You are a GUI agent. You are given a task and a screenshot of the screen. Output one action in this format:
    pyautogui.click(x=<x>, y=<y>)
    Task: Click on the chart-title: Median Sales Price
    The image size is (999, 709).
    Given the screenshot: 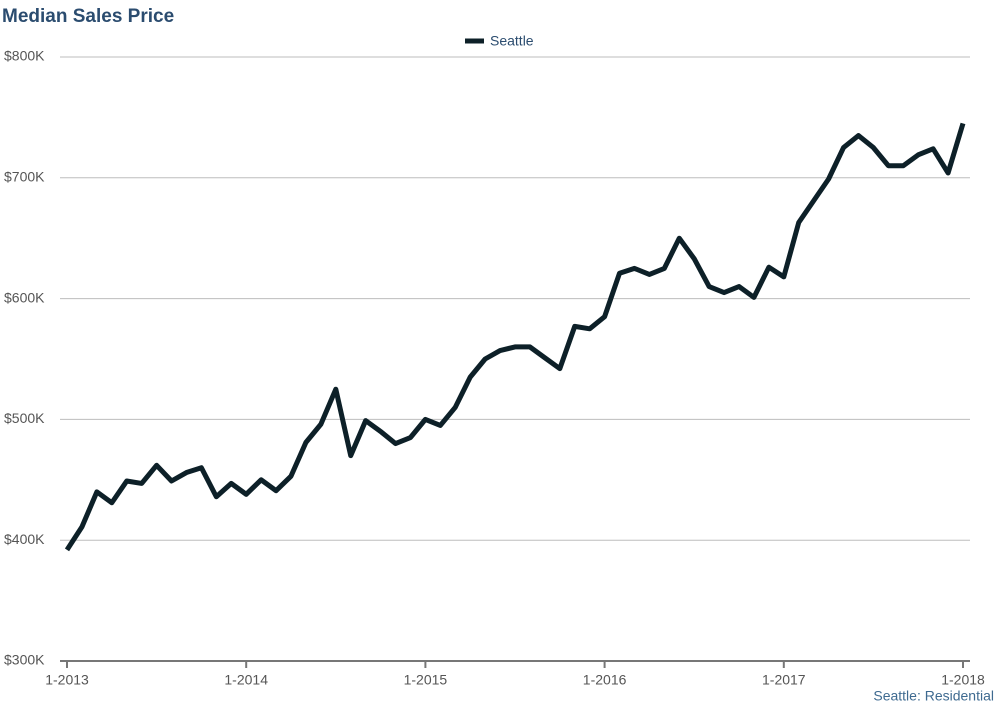 What is the action you would take?
    pyautogui.click(x=88, y=16)
    